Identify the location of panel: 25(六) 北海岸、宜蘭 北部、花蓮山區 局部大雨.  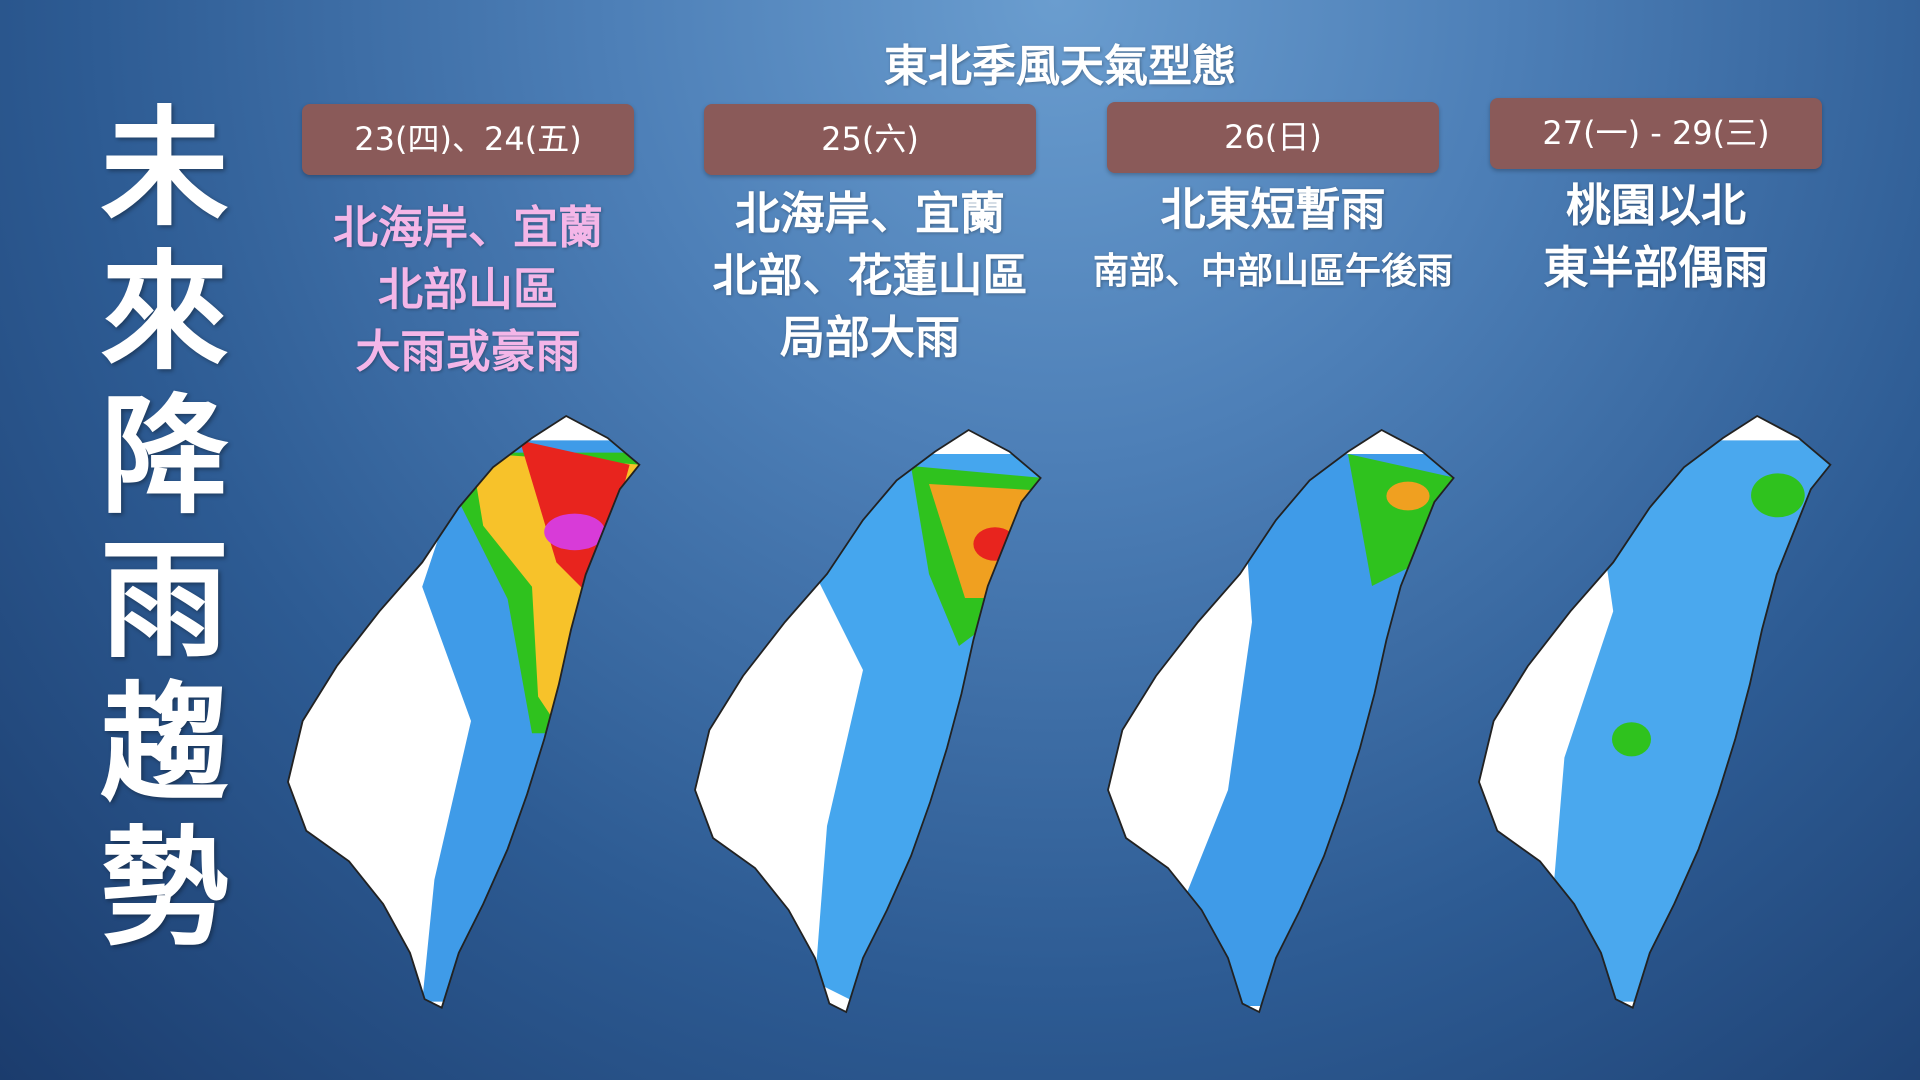
(870, 236).